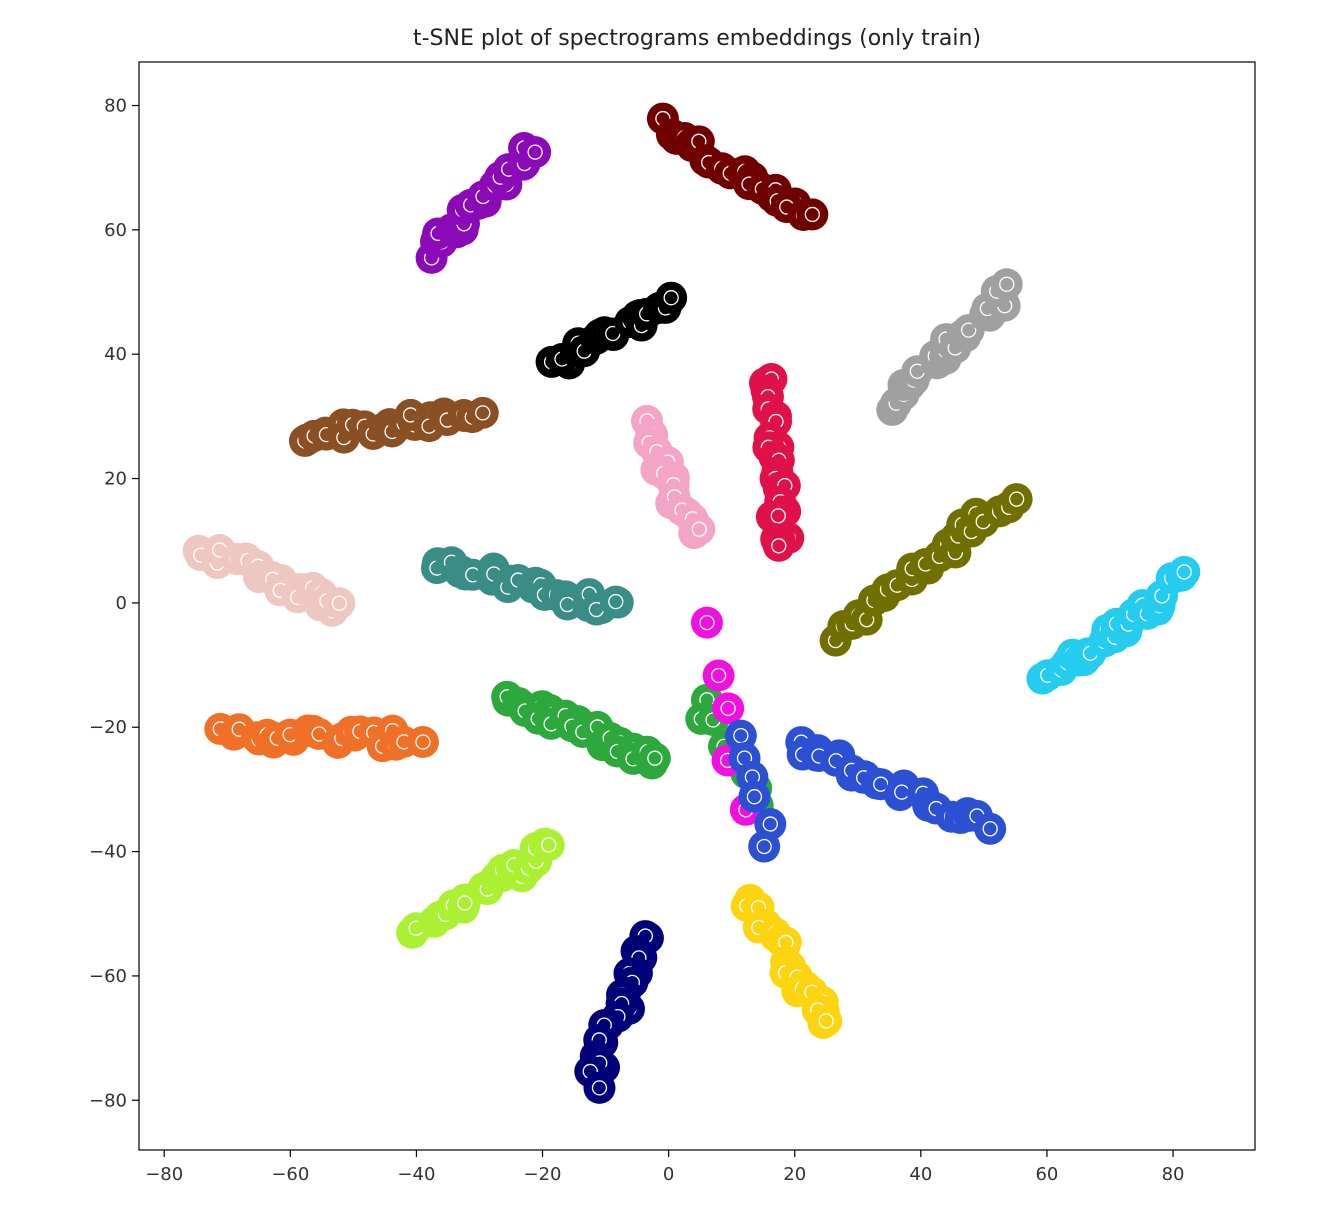 The image size is (1328, 1226). I want to click on x-tick-label: 0, so click(668, 1174).